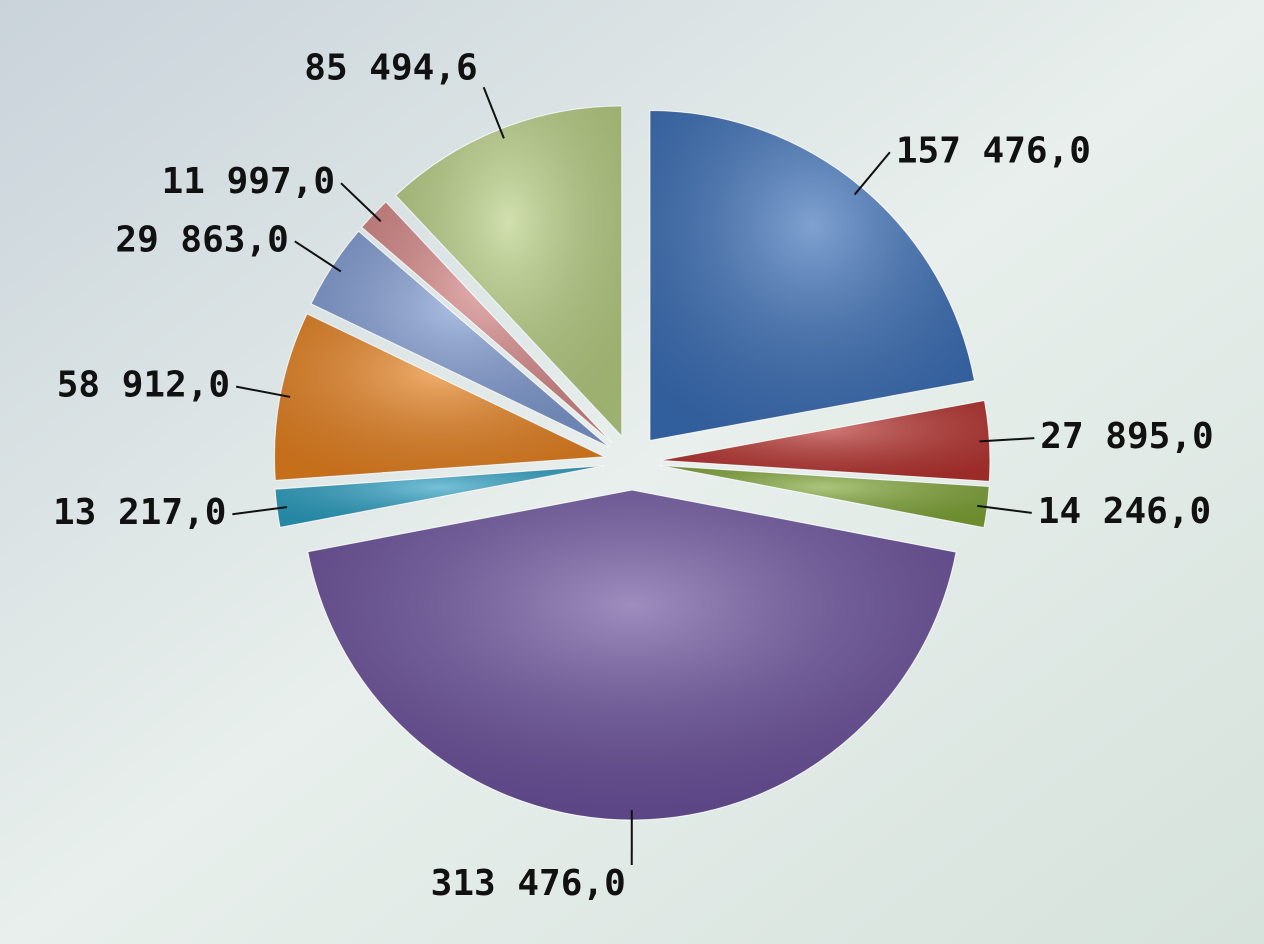  What do you see at coordinates (1126, 436) in the screenshot?
I see `data-label: 27 895,0` at bounding box center [1126, 436].